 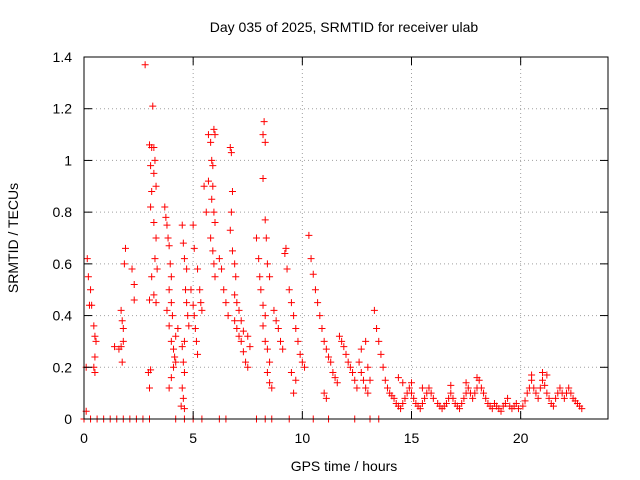 What do you see at coordinates (344, 466) in the screenshot?
I see `x-axis-title: GPS time / hours` at bounding box center [344, 466].